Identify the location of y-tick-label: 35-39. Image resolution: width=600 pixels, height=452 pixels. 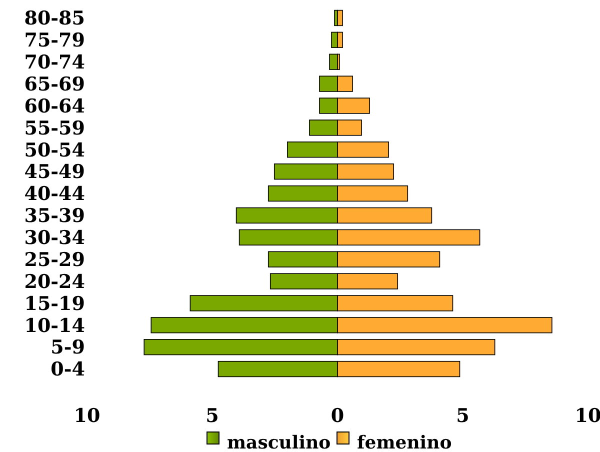
(54, 216).